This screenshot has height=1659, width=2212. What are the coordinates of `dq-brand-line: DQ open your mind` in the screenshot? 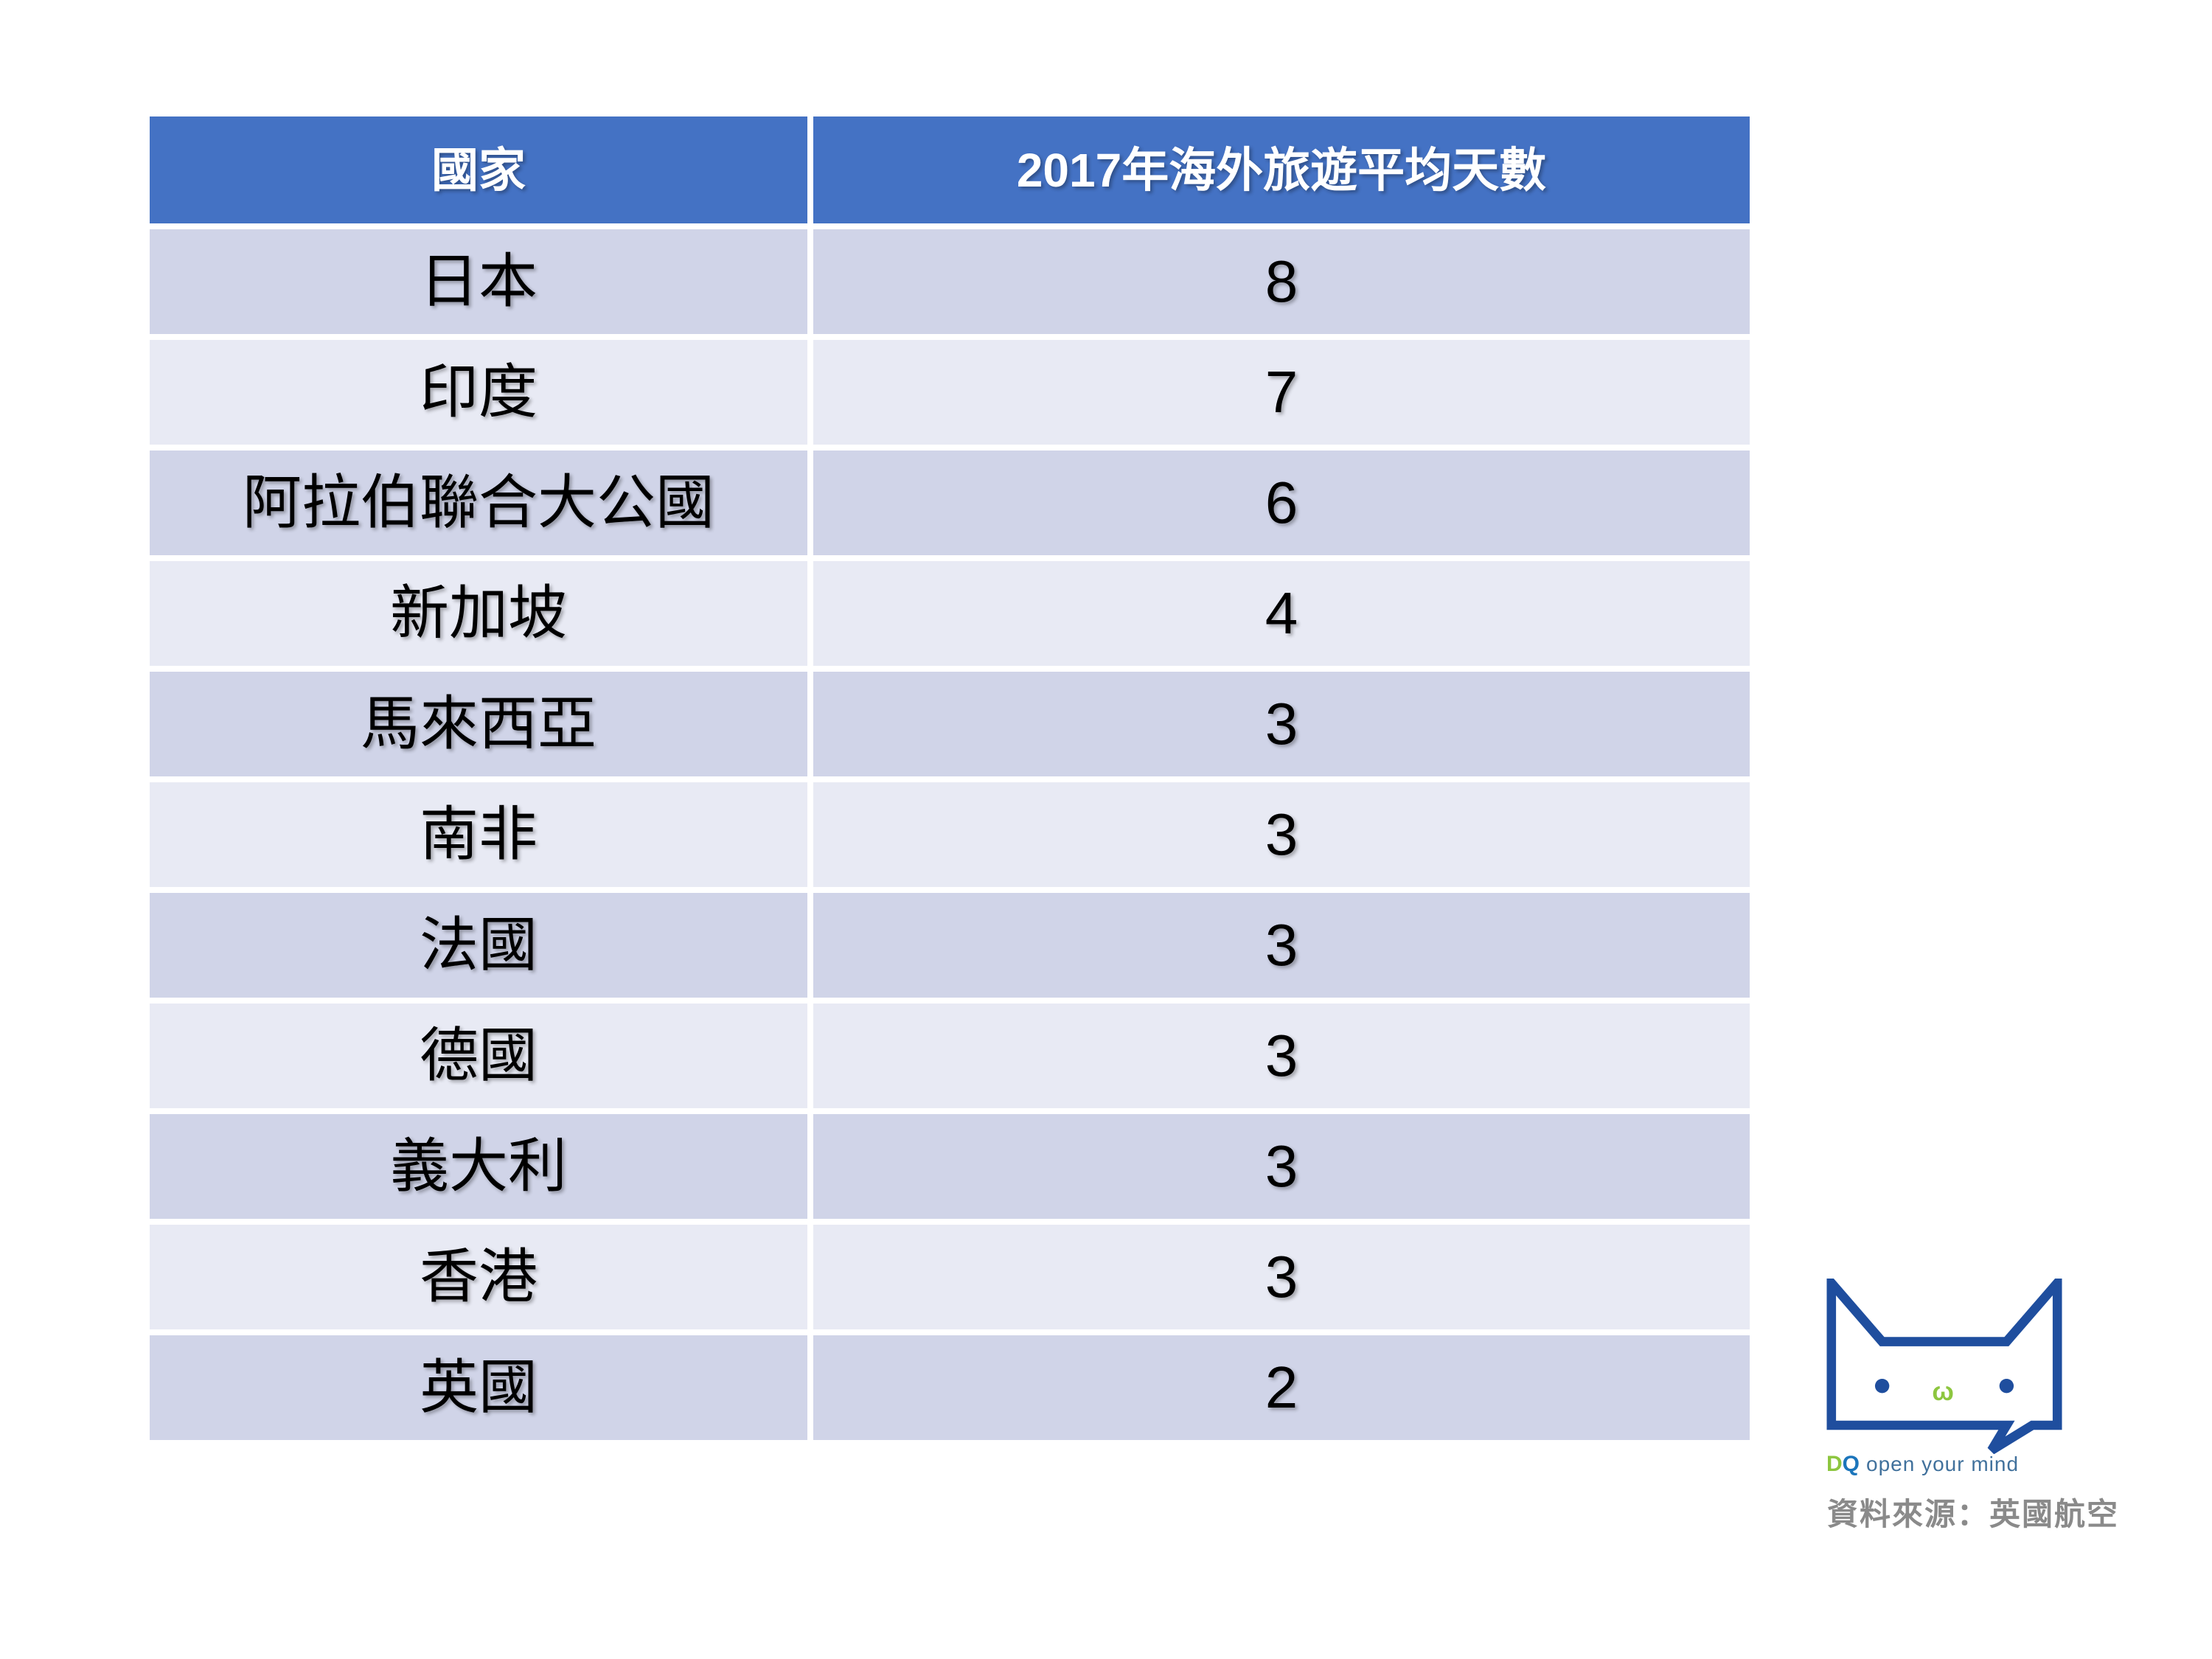 It's located at (1922, 1464).